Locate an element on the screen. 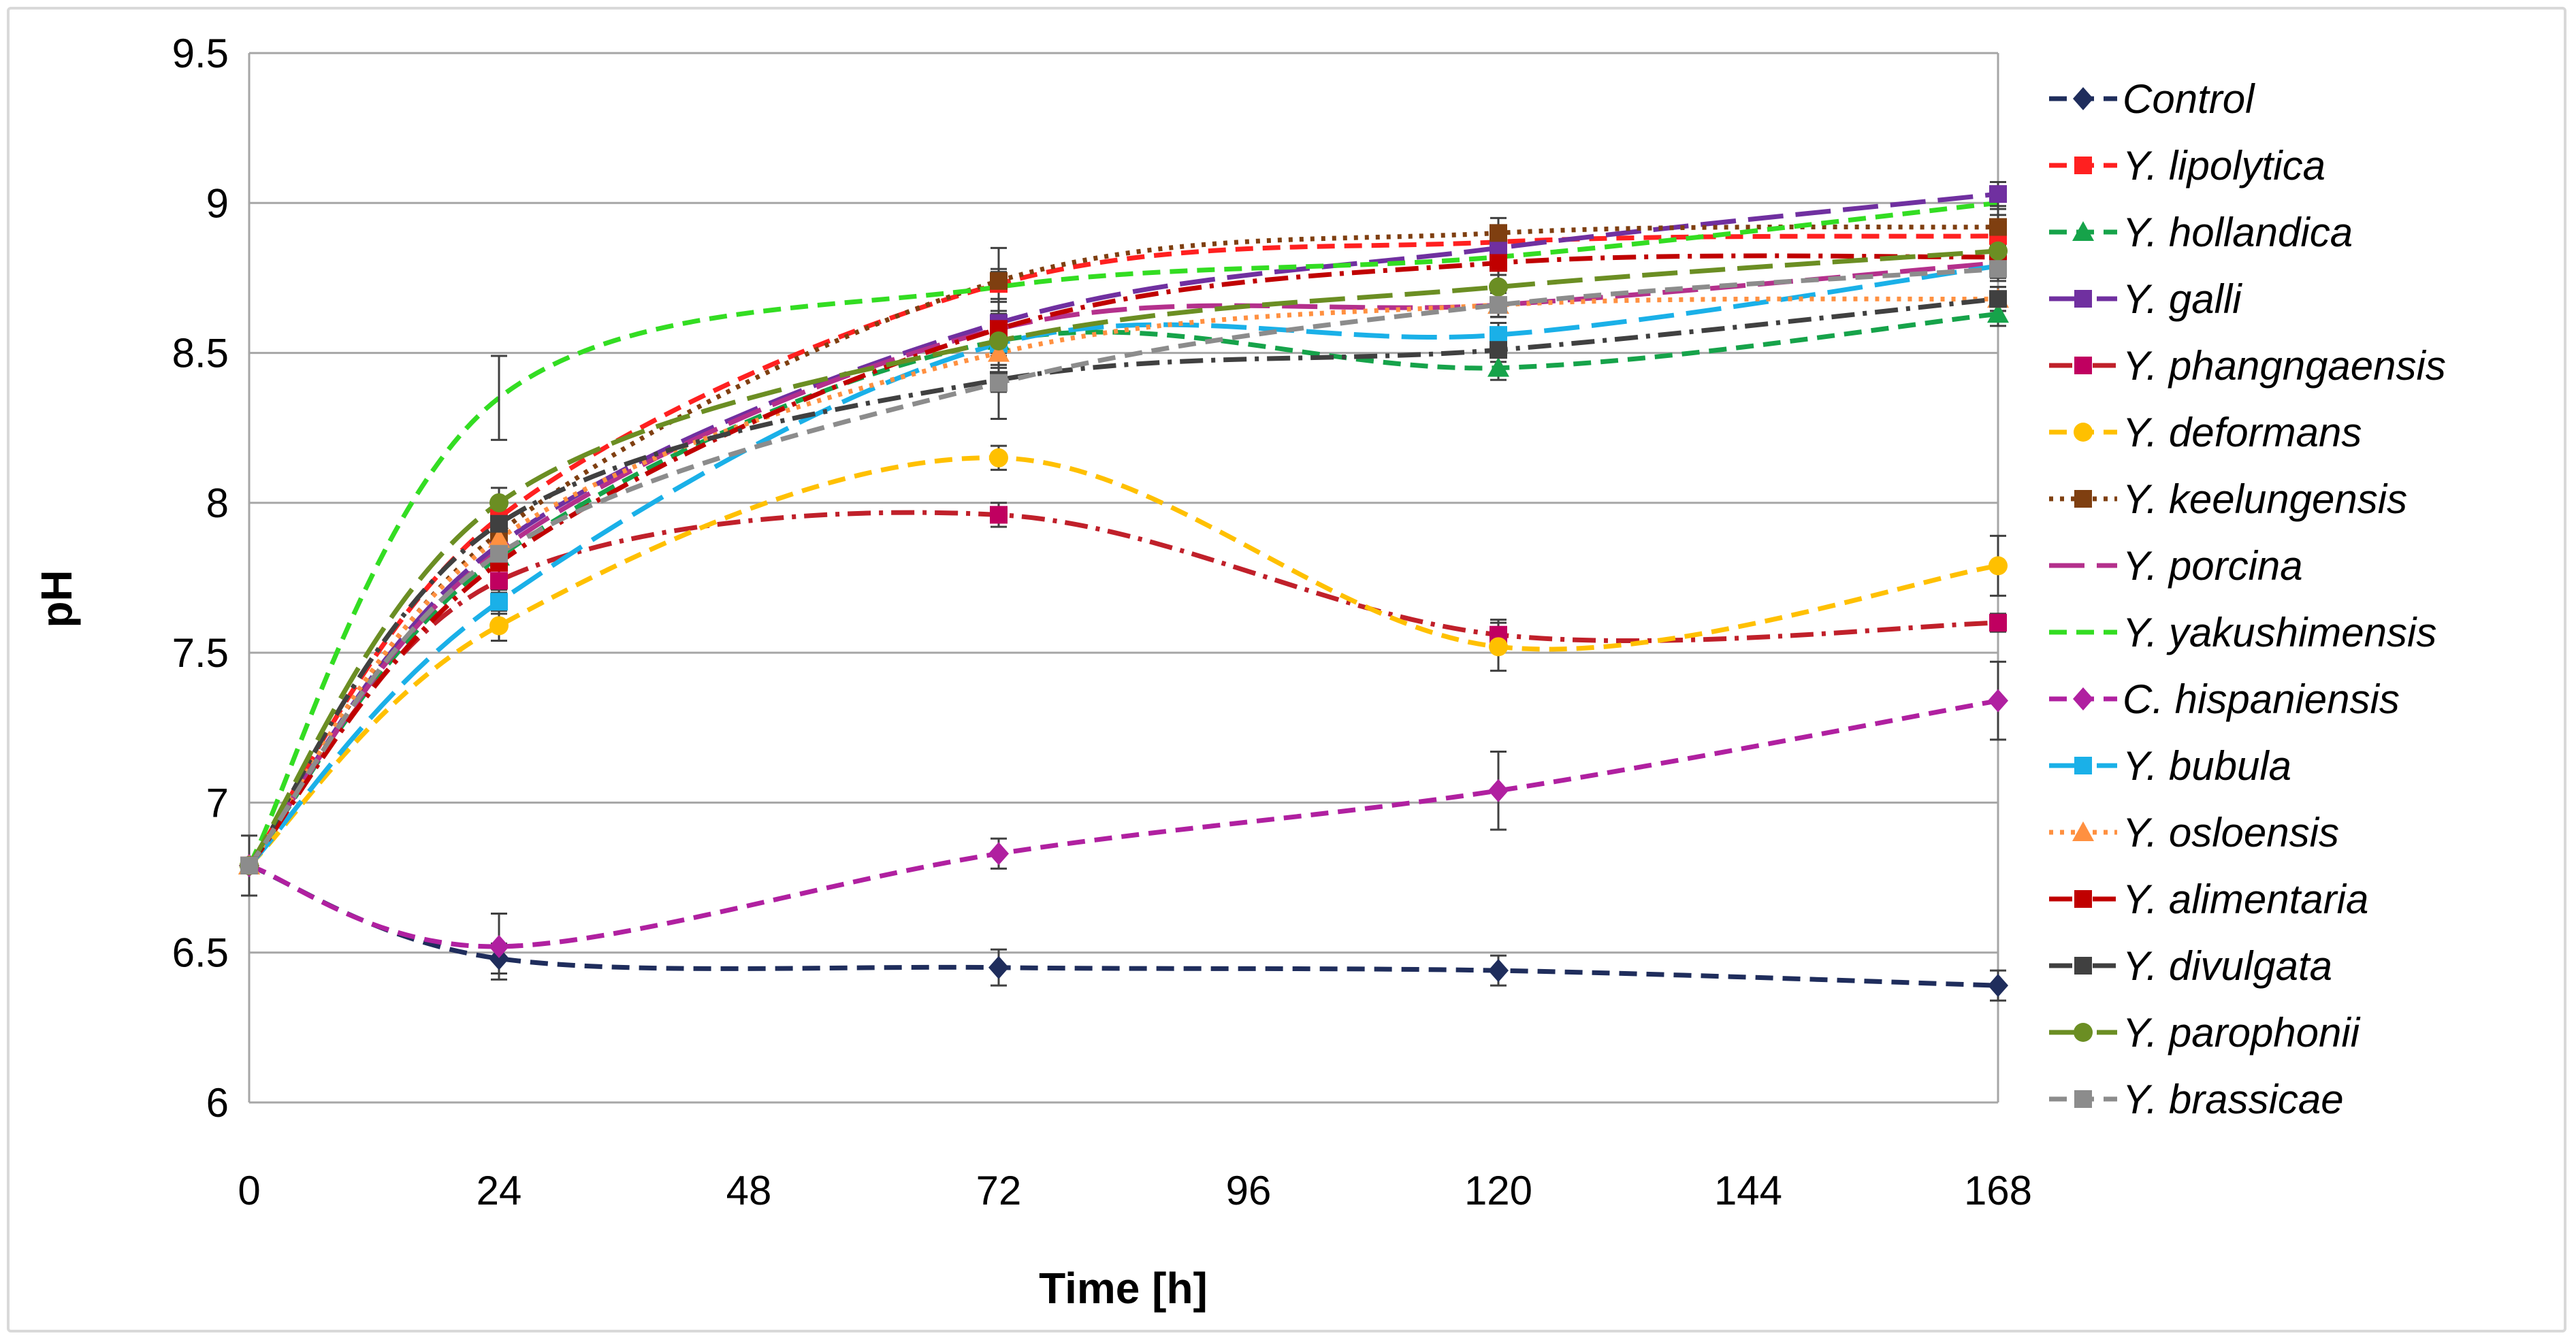 Image resolution: width=2576 pixels, height=1342 pixels. x-tick-labels: 0 24 48 72 96 120 144 168 is located at coordinates (1135, 1190).